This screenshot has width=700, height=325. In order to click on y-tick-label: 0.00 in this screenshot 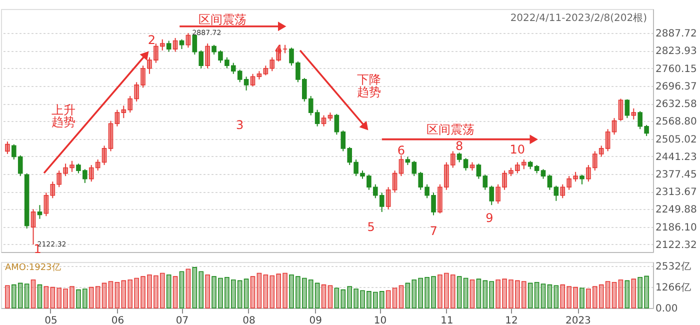, I will do `click(667, 309)`.